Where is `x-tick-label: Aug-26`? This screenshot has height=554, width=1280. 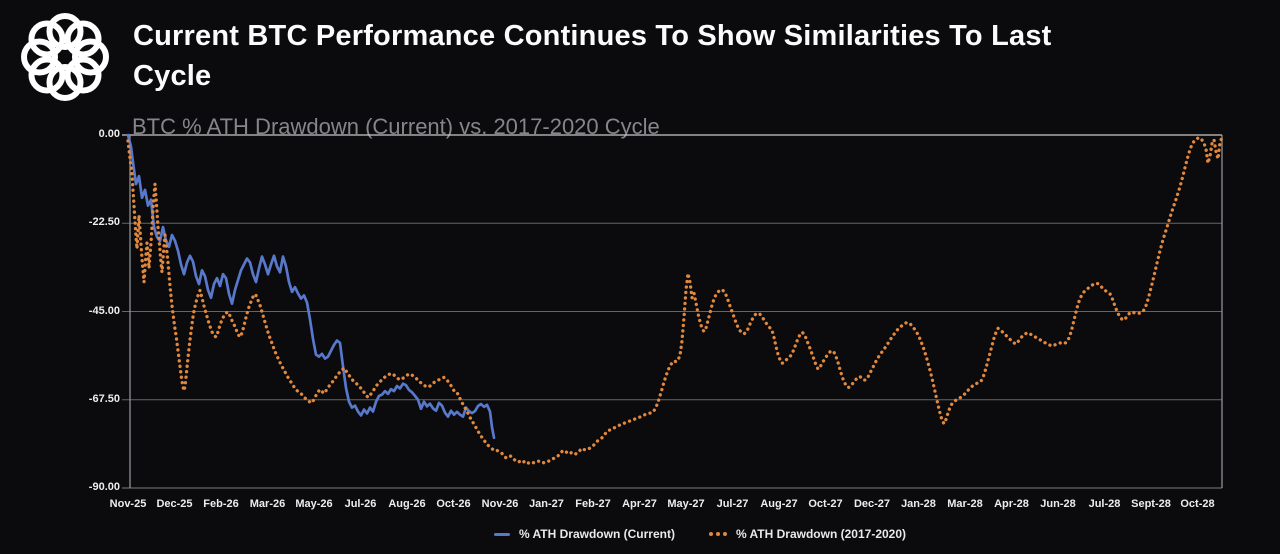
x-tick-label: Aug-26 is located at coordinates (407, 504).